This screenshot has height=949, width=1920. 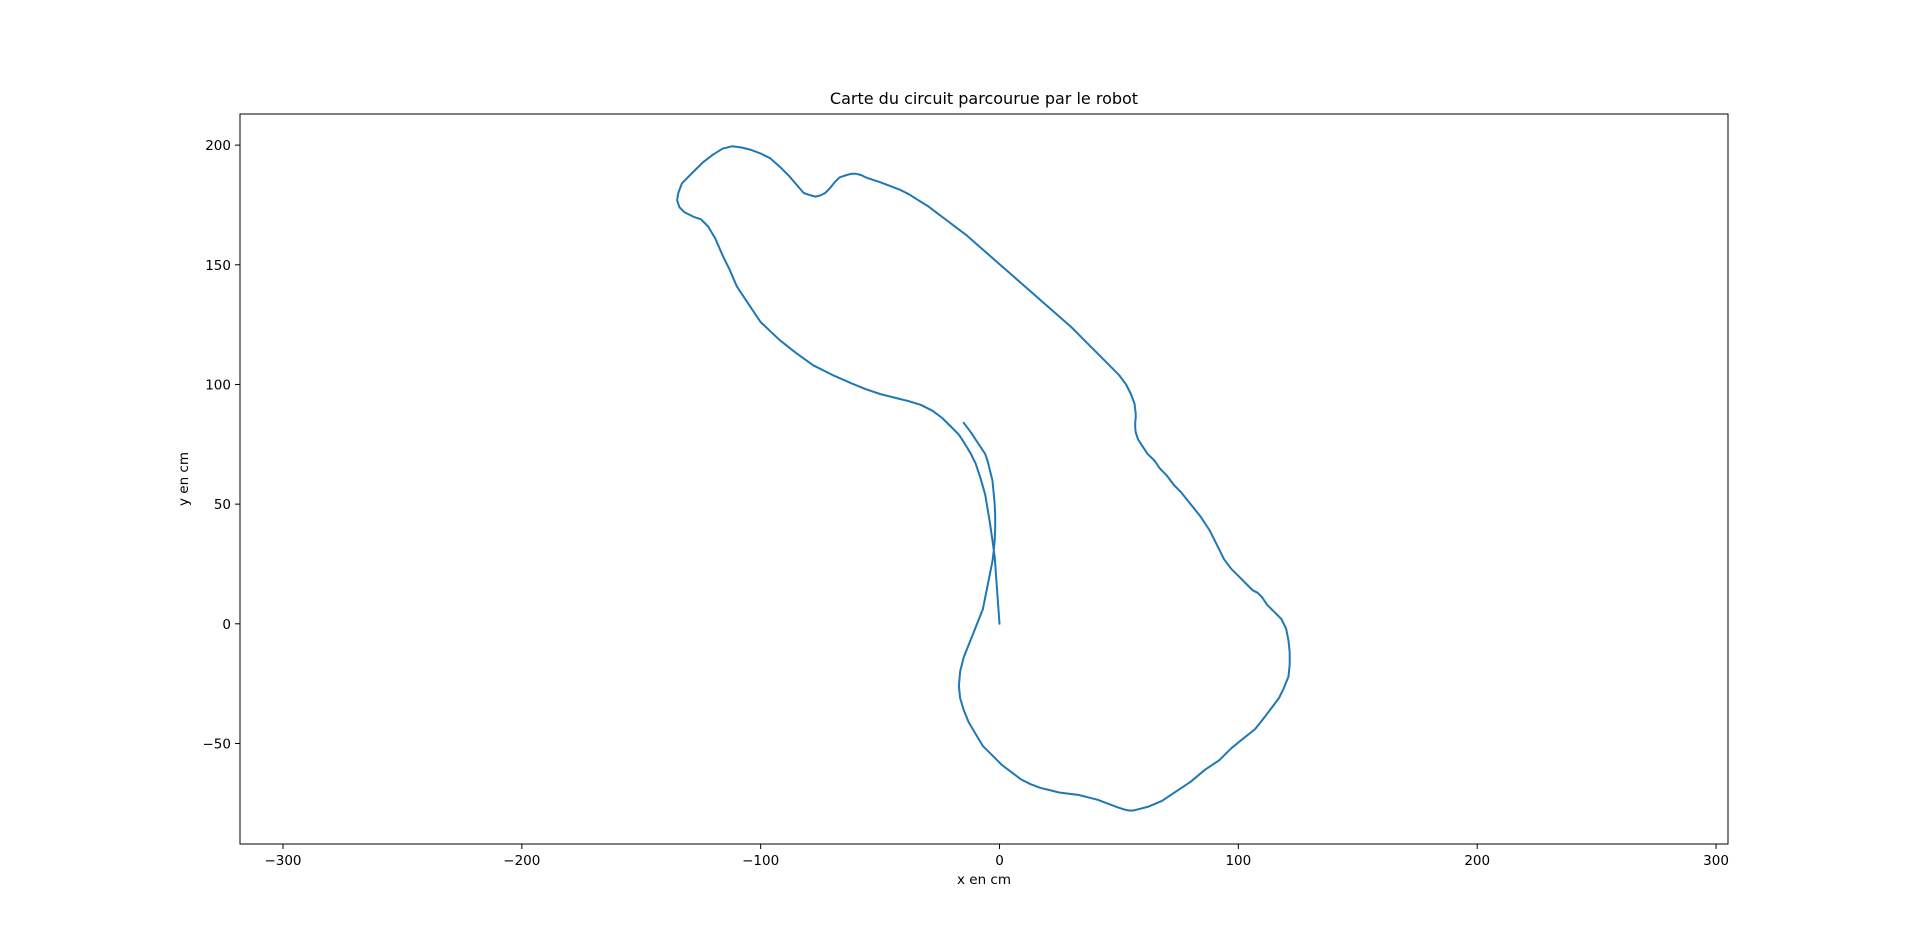 I want to click on chart-title: Carte du circuit parcourue par le robot, so click(x=984, y=98).